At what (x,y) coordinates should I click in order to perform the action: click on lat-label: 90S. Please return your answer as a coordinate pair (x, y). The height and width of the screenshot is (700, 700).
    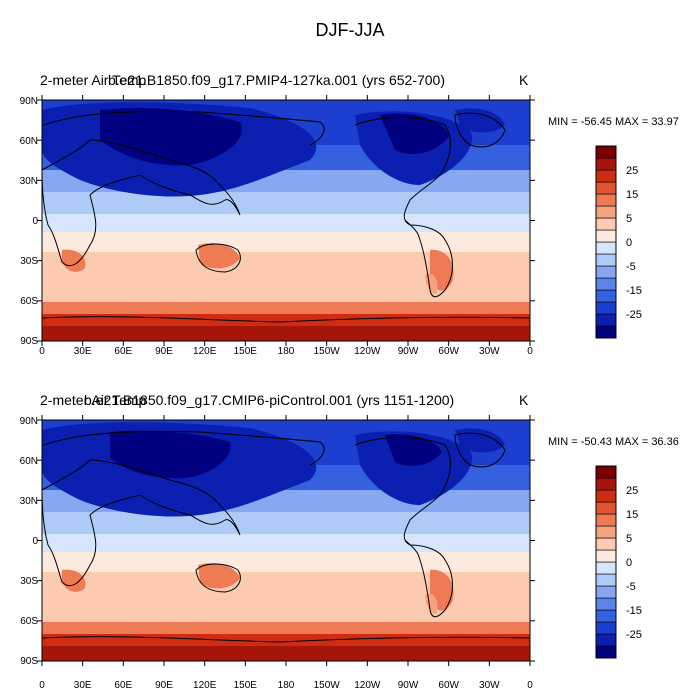
    Looking at the image, I should click on (29, 661).